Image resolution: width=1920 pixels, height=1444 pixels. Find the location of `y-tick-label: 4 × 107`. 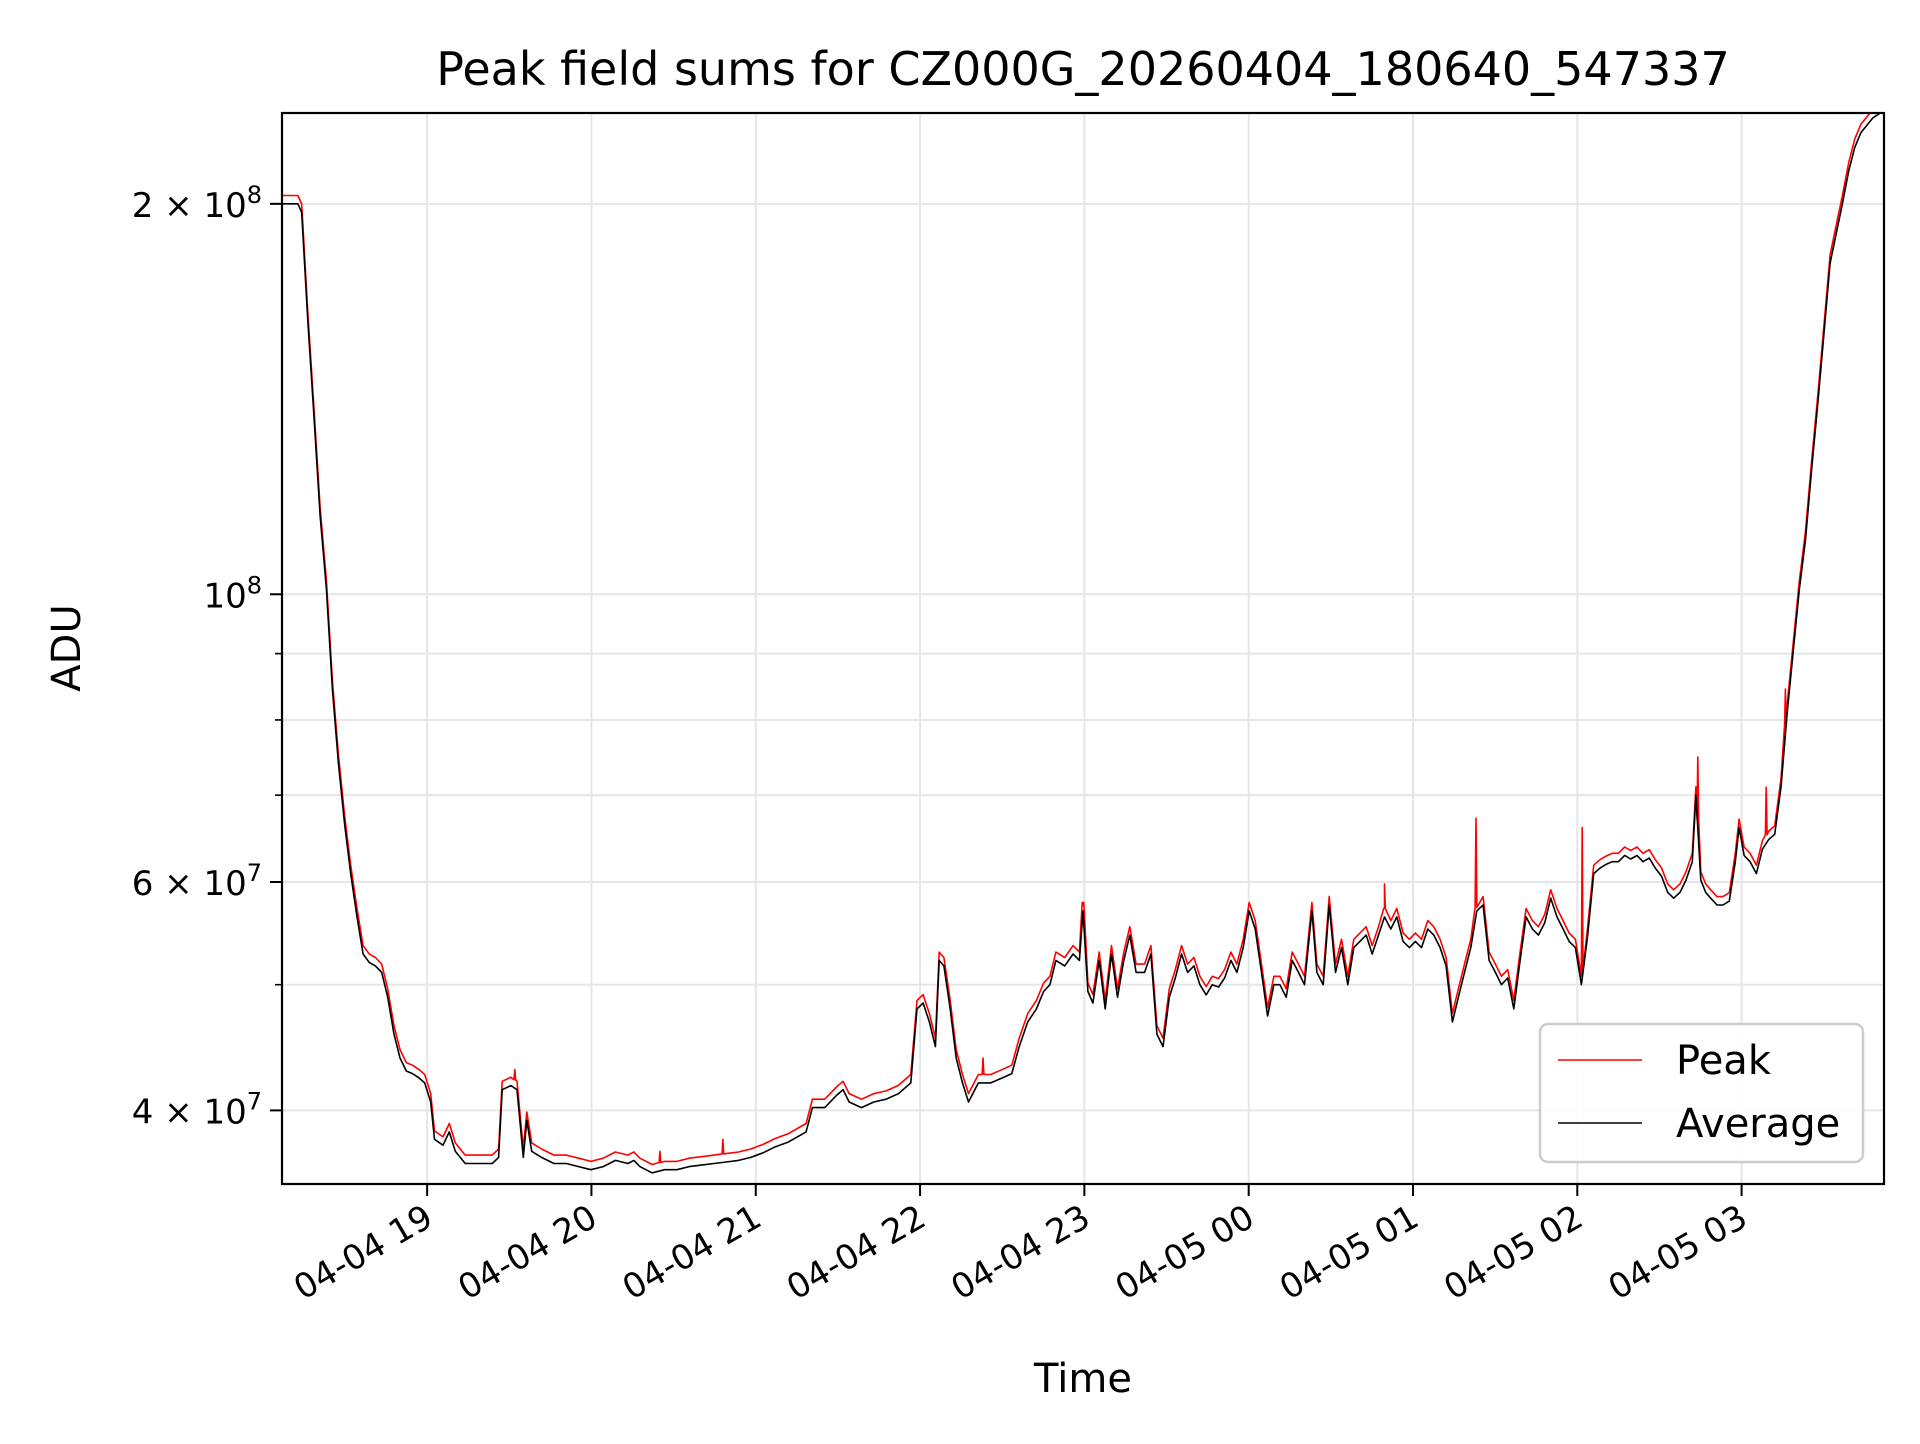

y-tick-label: 4 × 107 is located at coordinates (197, 1109).